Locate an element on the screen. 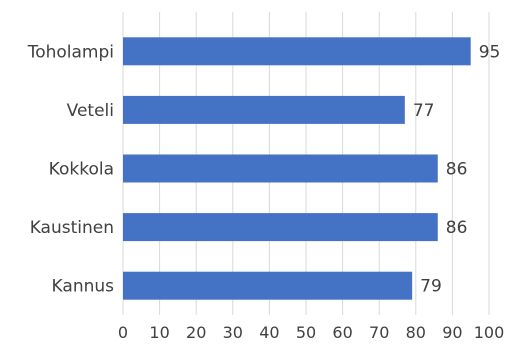 This screenshot has width=513, height=350. category-labels: Toholampi Veteli Kokkola Kaustinen Kannus is located at coordinates (70, 169).